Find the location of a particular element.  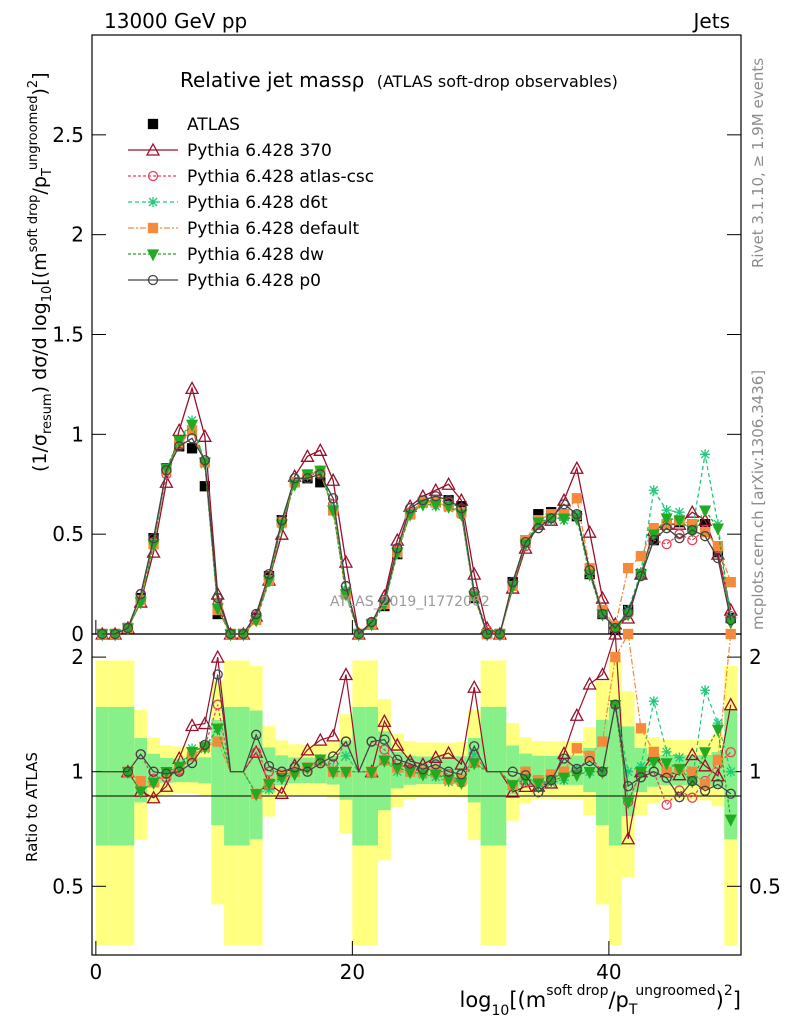

legend-item-atlas: ATLAS is located at coordinates (193, 125).